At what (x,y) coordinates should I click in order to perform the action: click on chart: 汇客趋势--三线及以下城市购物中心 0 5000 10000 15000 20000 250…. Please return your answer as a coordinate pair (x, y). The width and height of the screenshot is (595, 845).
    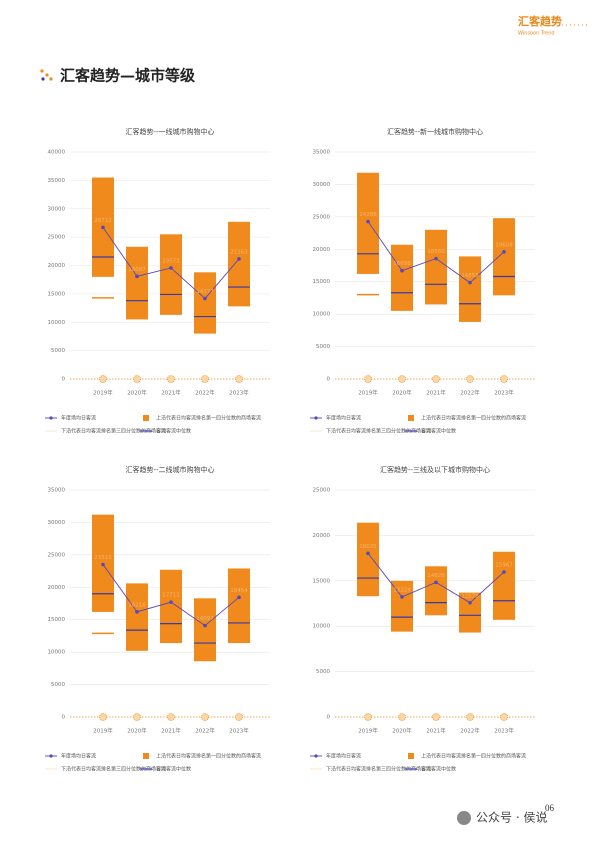
    Looking at the image, I should click on (422, 619).